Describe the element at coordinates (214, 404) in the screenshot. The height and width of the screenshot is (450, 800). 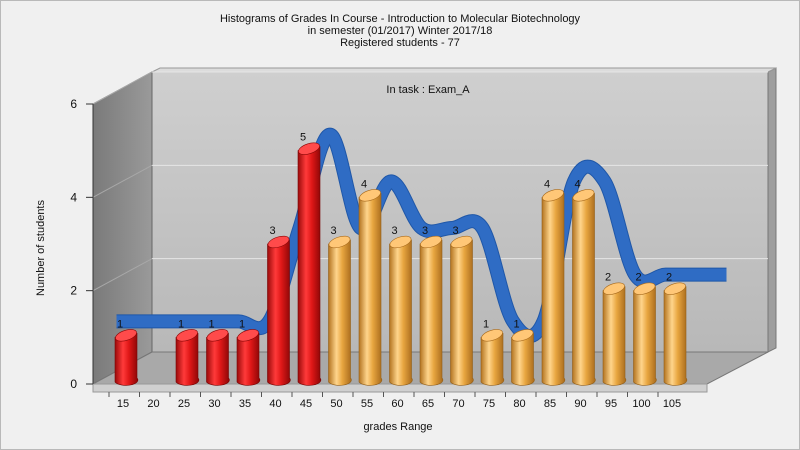
I see `x-tick-label: 30` at that location.